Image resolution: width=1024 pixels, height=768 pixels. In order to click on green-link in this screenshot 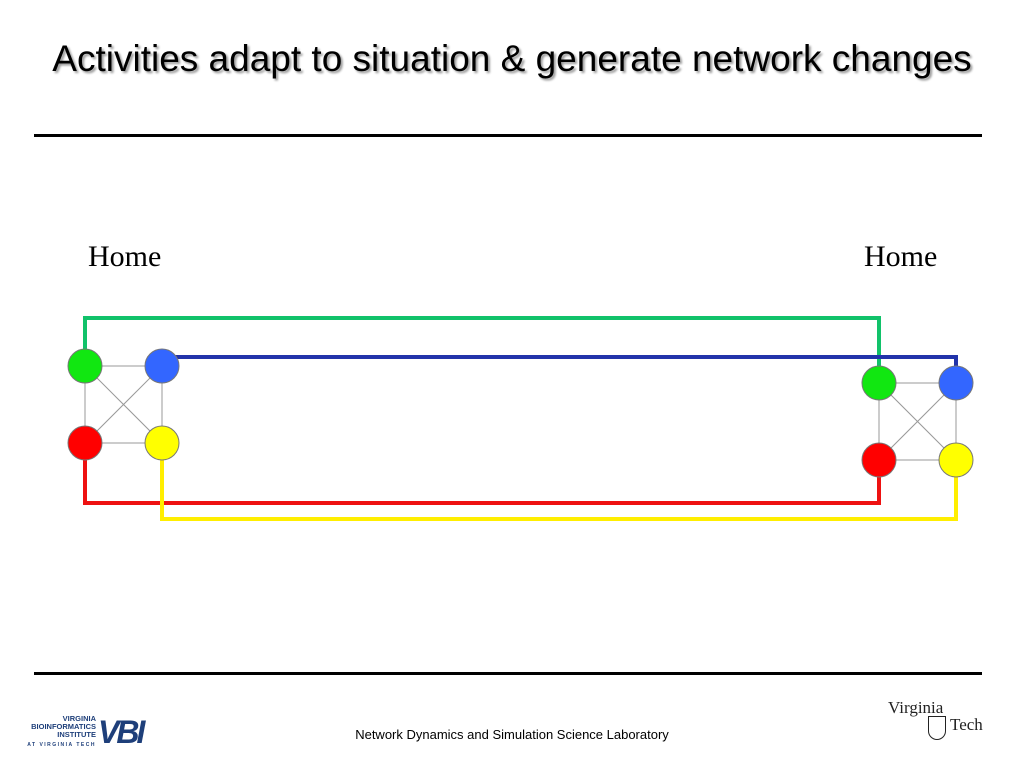, I will do `click(482, 349)`.